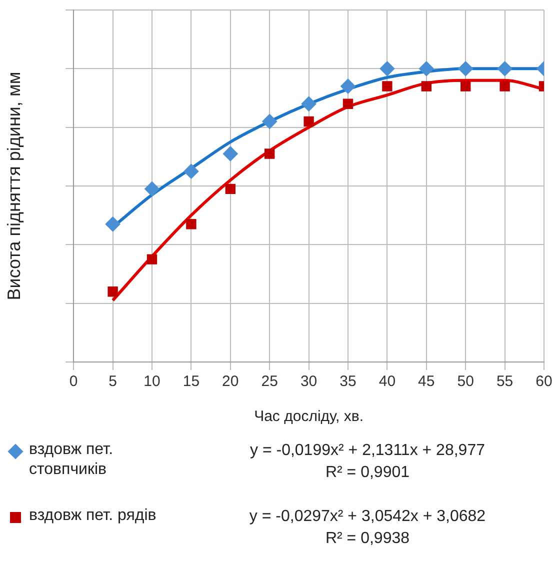 The height and width of the screenshot is (581, 556). Describe the element at coordinates (93, 516) in the screenshot. I see `legend-label: вздовж пет. рядів` at that location.